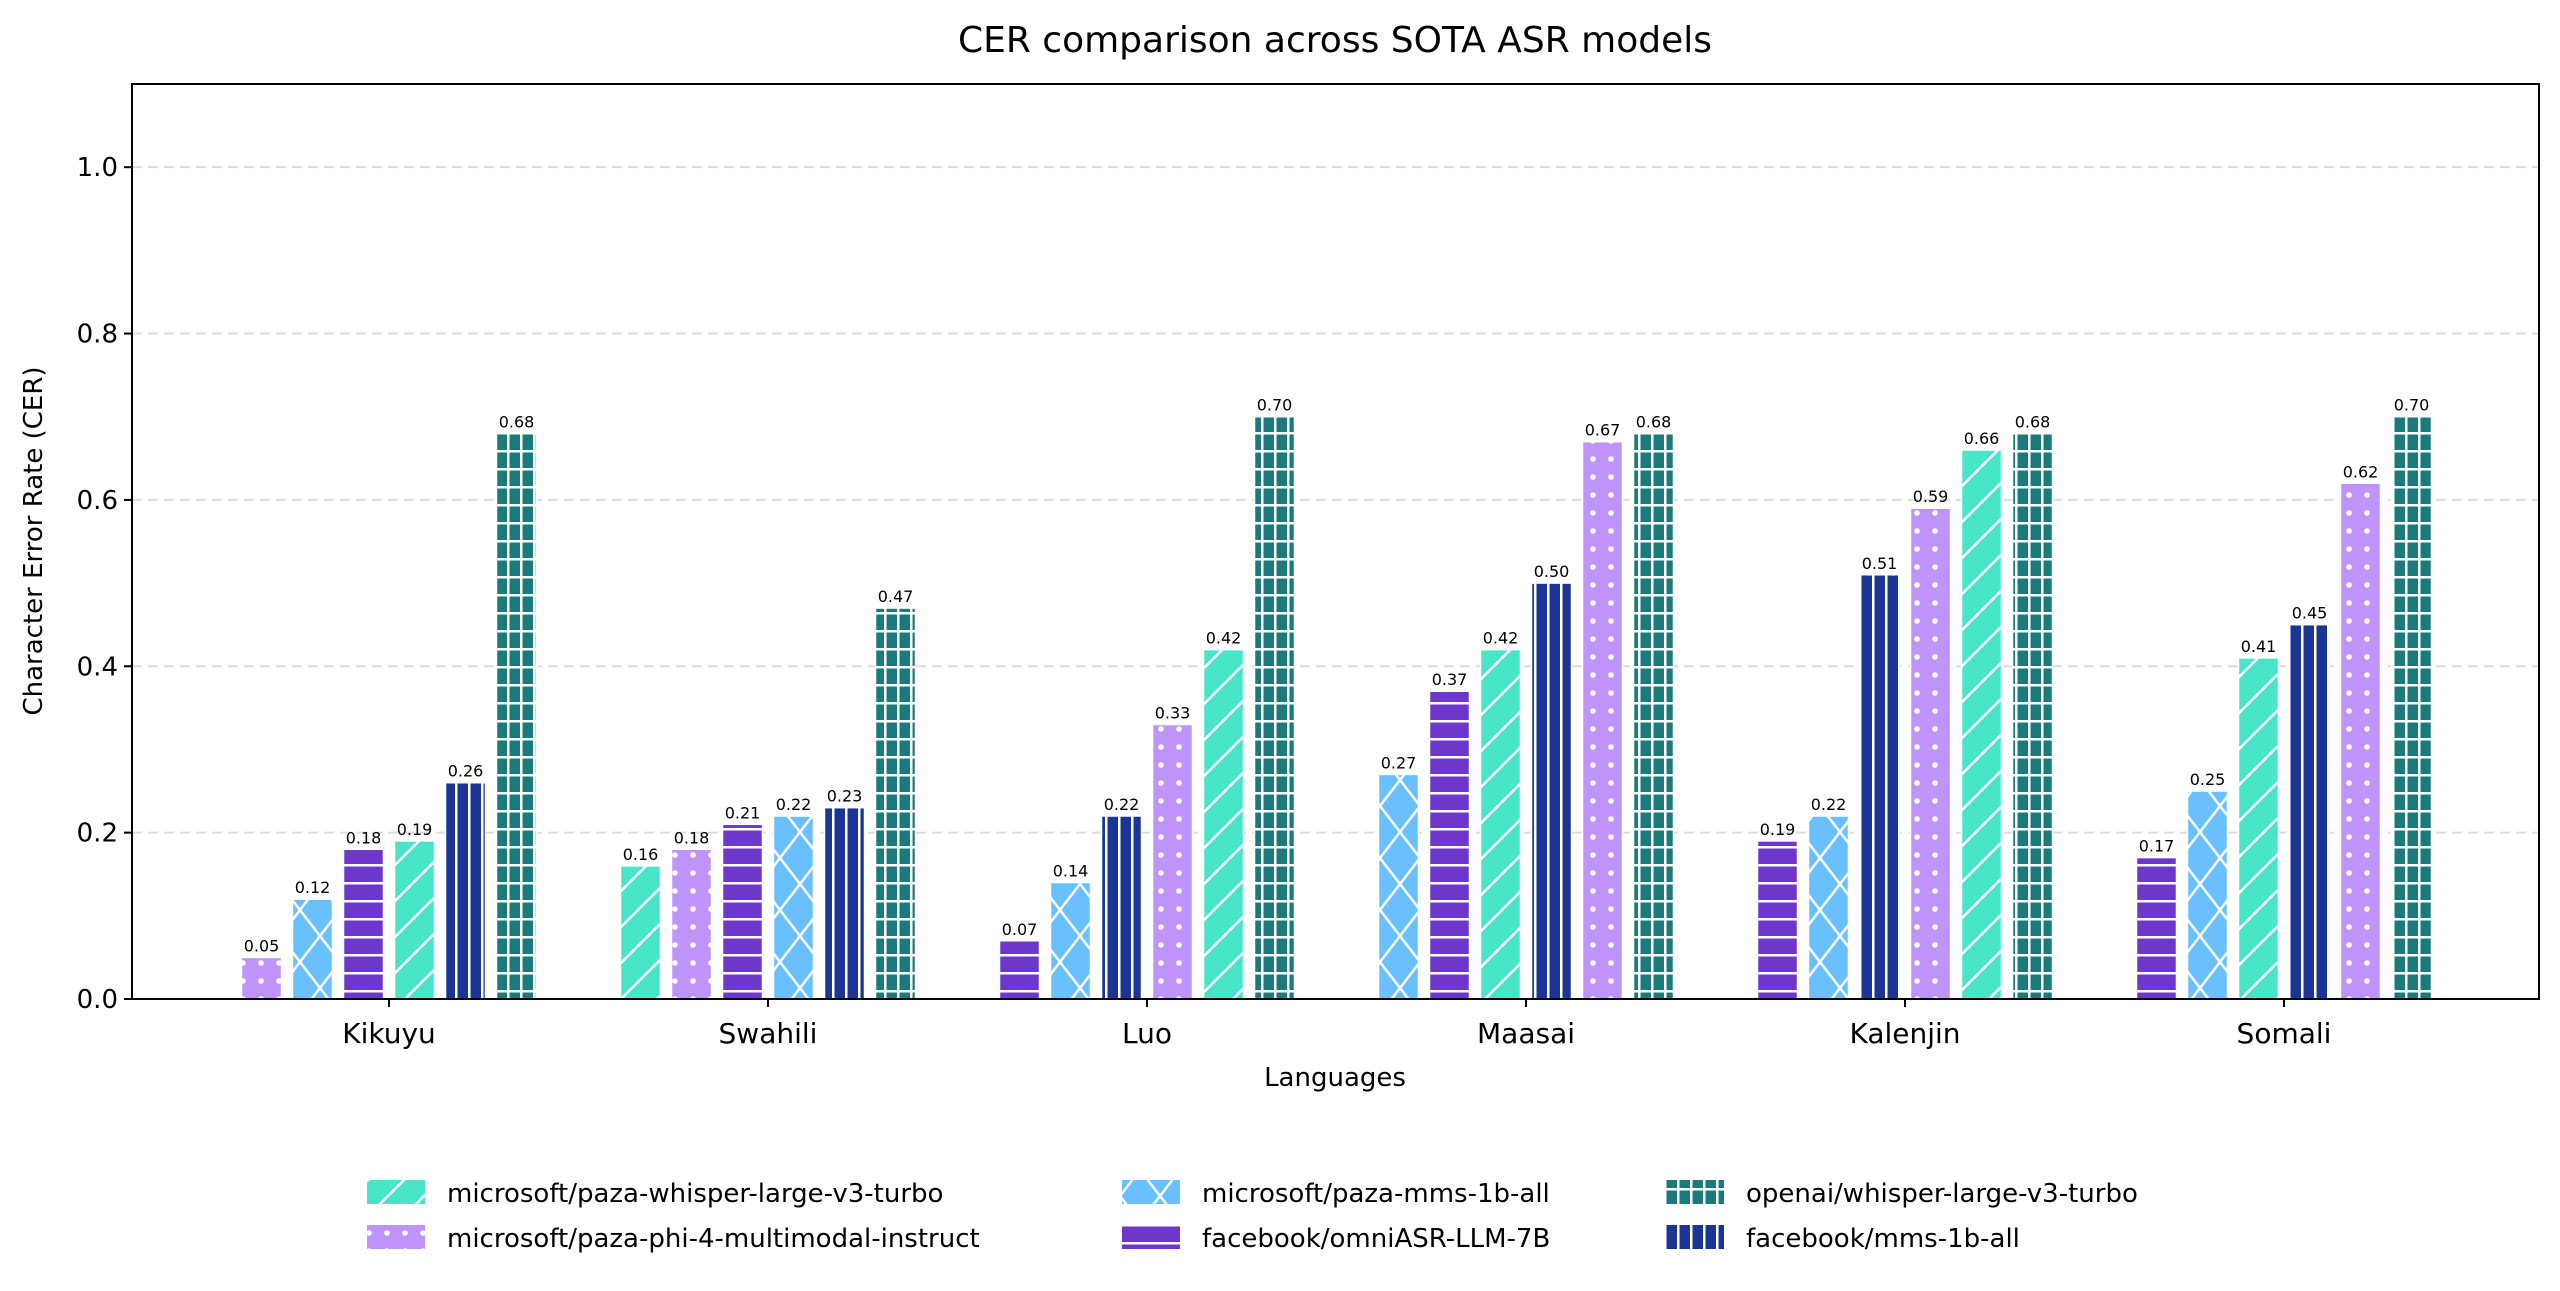 The image size is (2560, 1291). What do you see at coordinates (1942, 1194) in the screenshot?
I see `legend-label: openai/whisper-large-v3-turbo` at bounding box center [1942, 1194].